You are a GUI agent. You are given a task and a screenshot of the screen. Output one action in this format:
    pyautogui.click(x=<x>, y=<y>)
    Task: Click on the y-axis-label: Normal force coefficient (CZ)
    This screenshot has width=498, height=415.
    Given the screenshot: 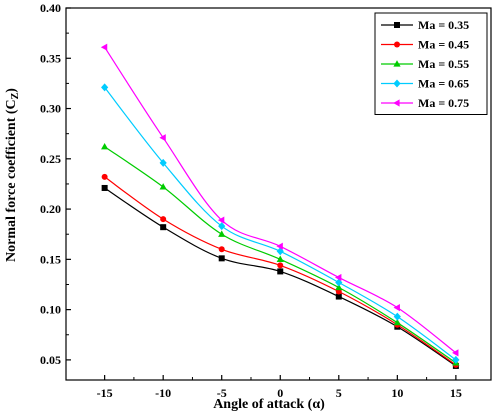 What is the action you would take?
    pyautogui.click(x=12, y=175)
    